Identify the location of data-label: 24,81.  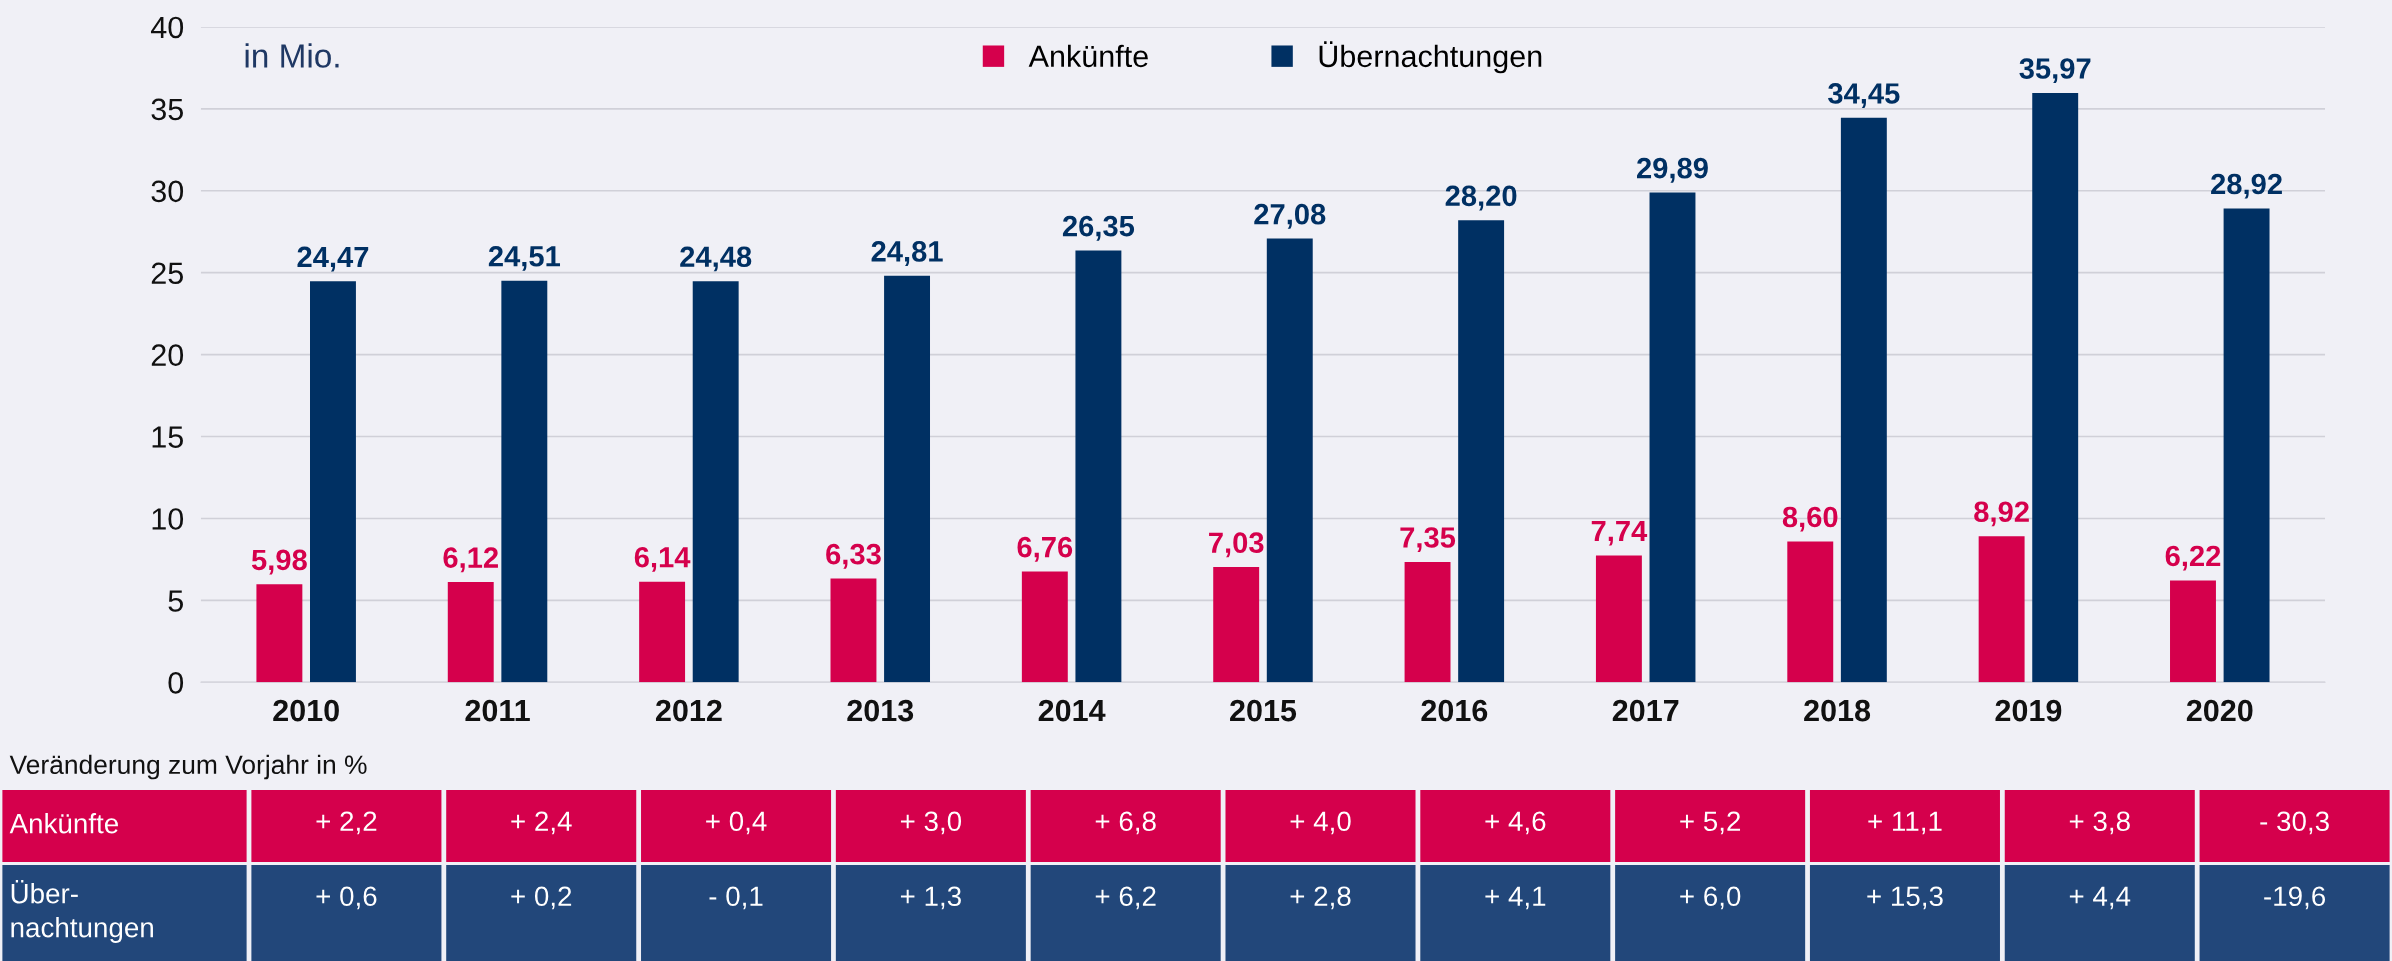
(907, 253).